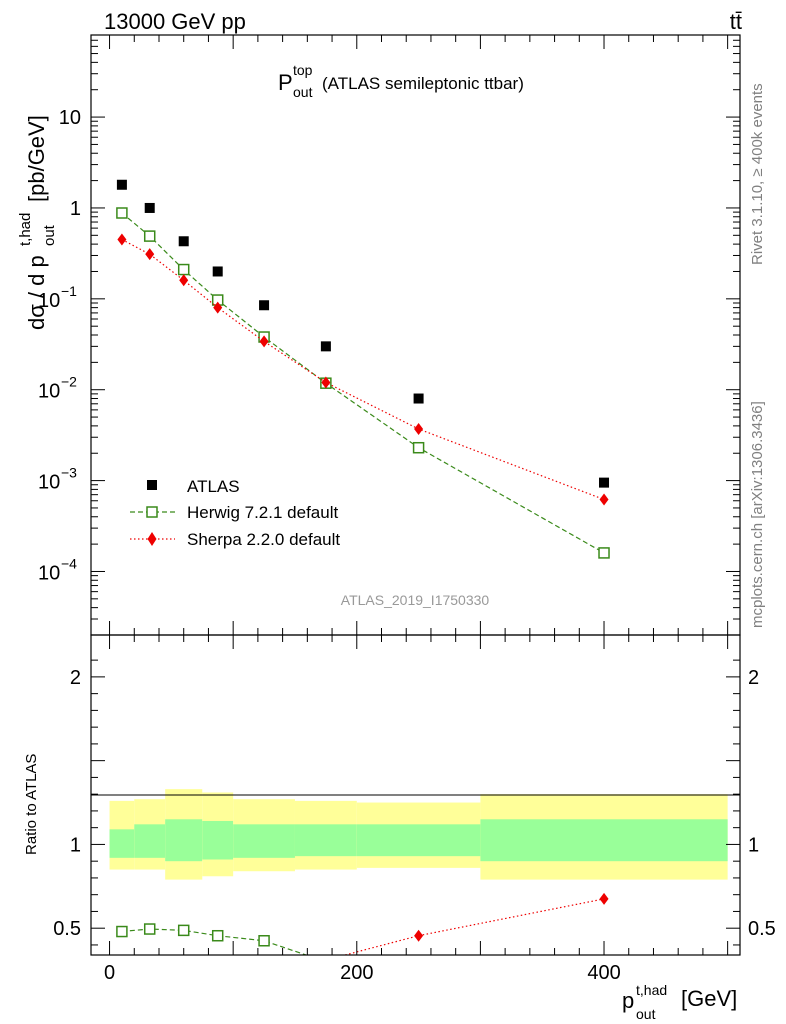 The height and width of the screenshot is (1024, 786). I want to click on ratio-y-tick-label-right: 0.5, so click(762, 929).